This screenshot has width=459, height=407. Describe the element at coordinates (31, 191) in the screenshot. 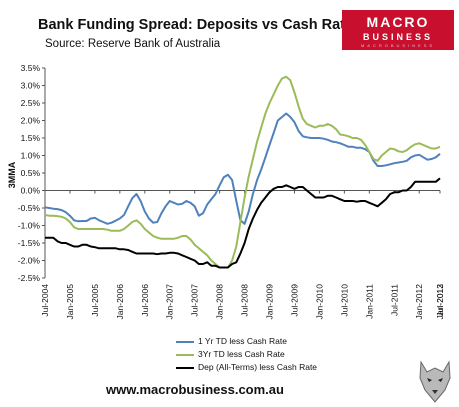

I see `y-tick-label: 0.0%` at that location.